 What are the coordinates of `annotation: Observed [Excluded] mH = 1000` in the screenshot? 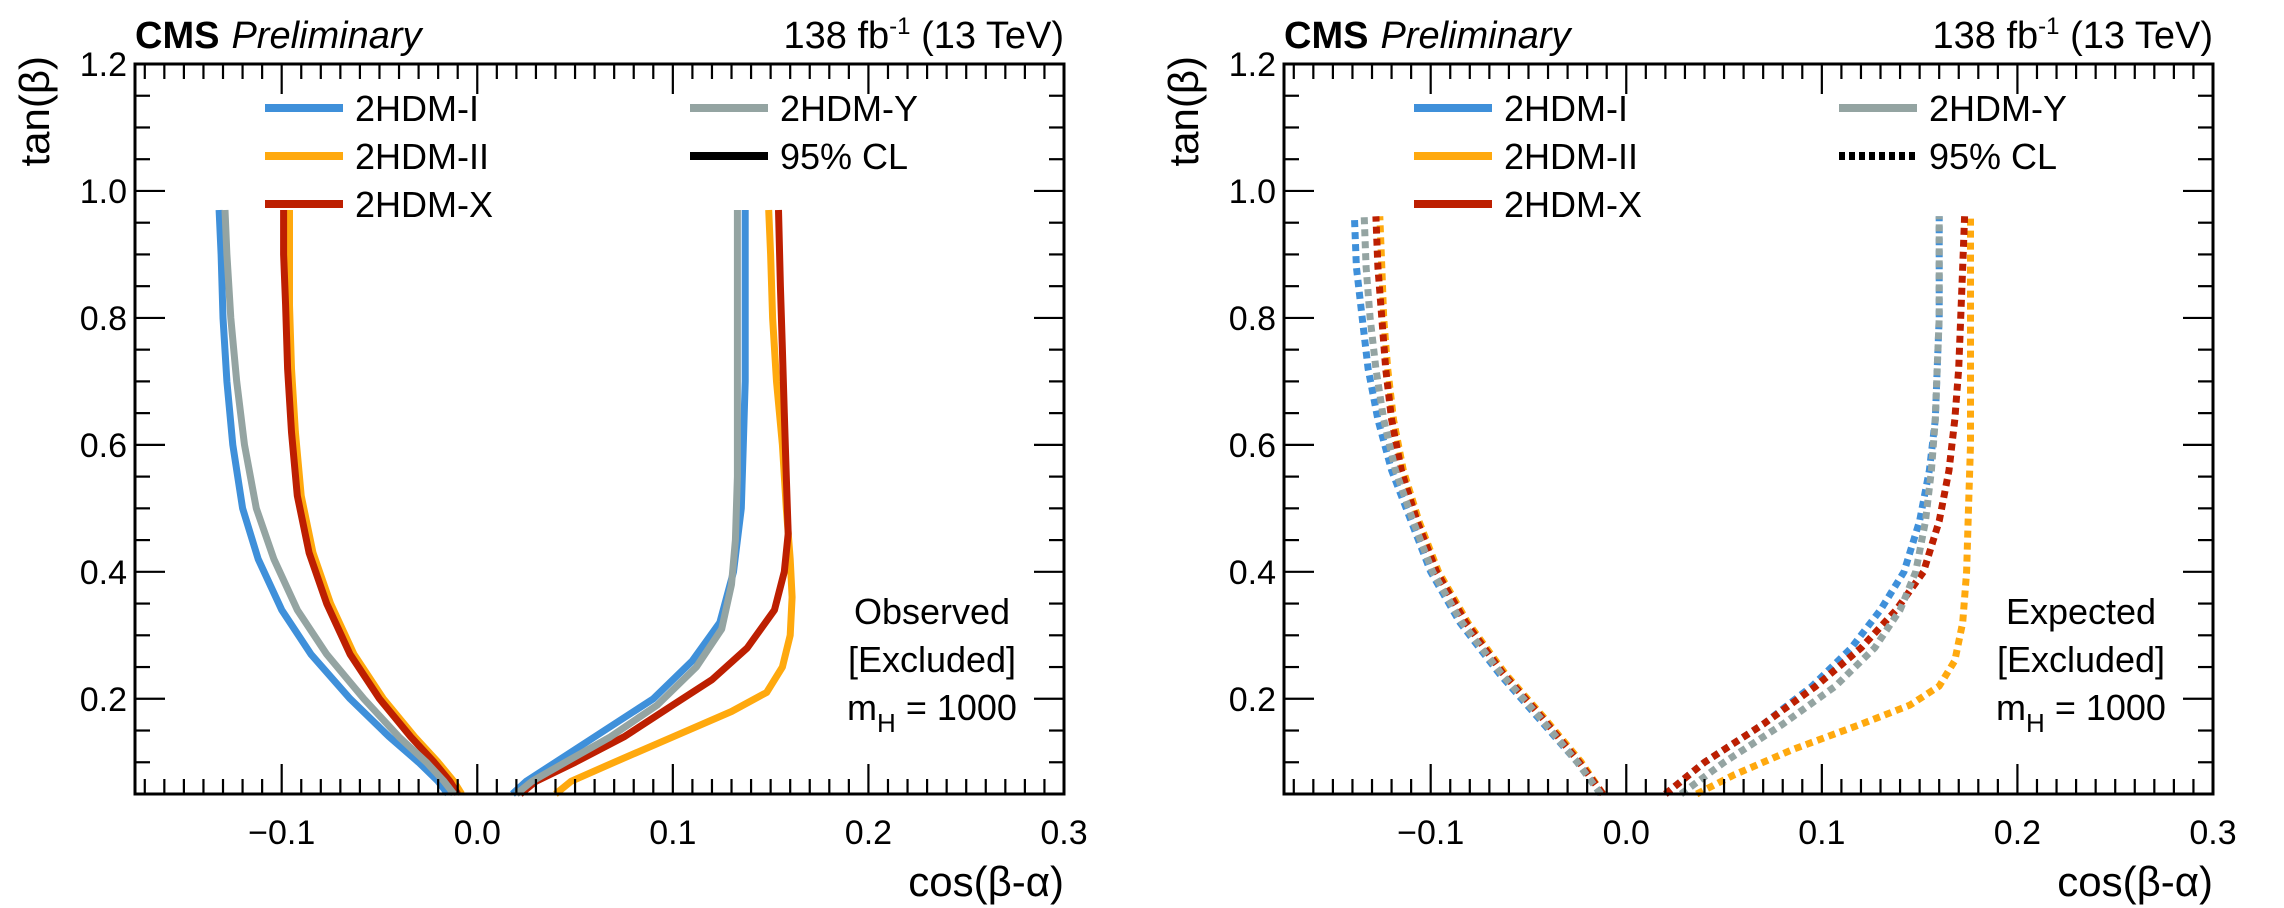 It's located at (932, 664).